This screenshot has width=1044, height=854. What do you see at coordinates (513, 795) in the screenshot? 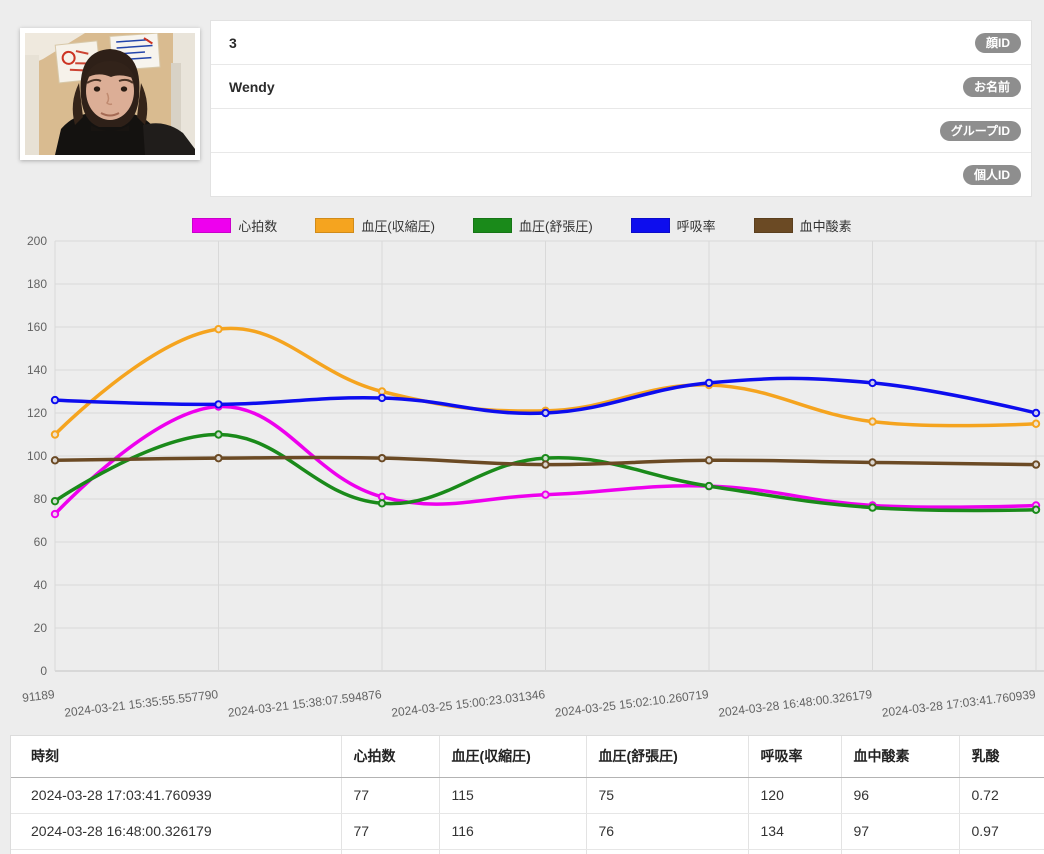
I see `table-cell: 115` at bounding box center [513, 795].